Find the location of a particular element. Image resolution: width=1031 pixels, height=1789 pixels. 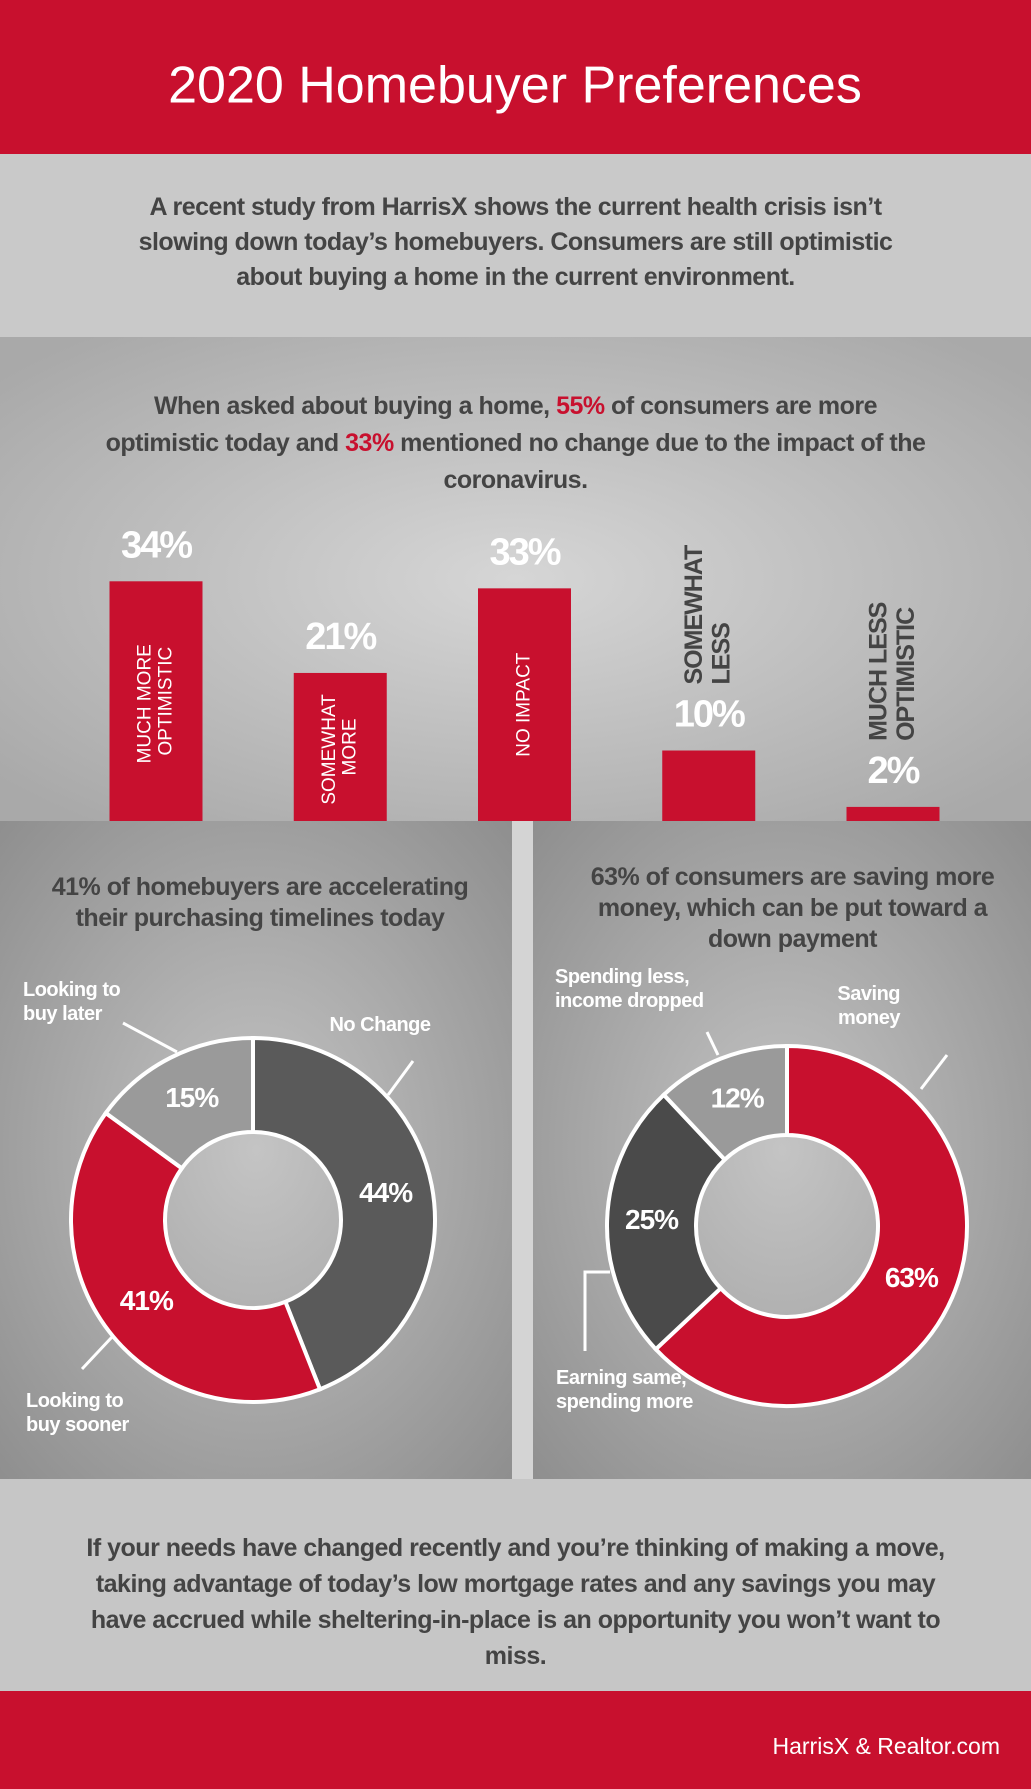

value-label: 34% is located at coordinates (156, 545).